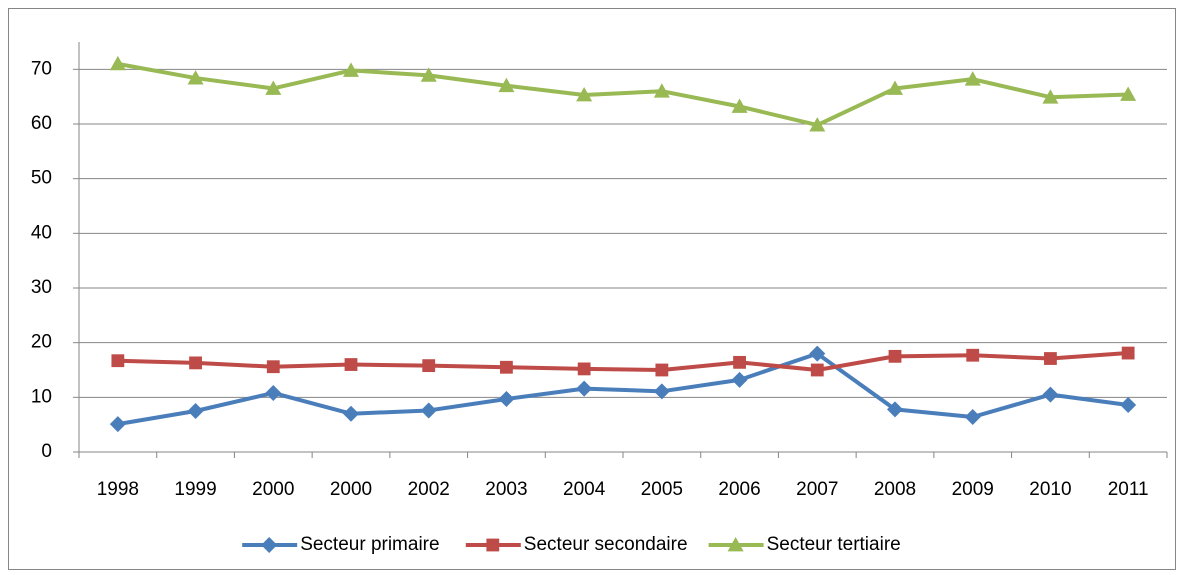  What do you see at coordinates (817, 489) in the screenshot?
I see `x-tick-label: 2007` at bounding box center [817, 489].